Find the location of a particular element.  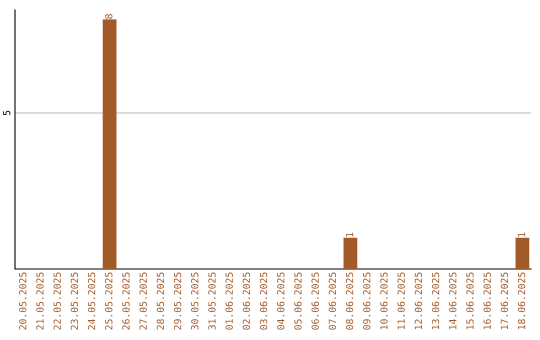

x-tick-label: 03.06.2025 is located at coordinates (264, 301).